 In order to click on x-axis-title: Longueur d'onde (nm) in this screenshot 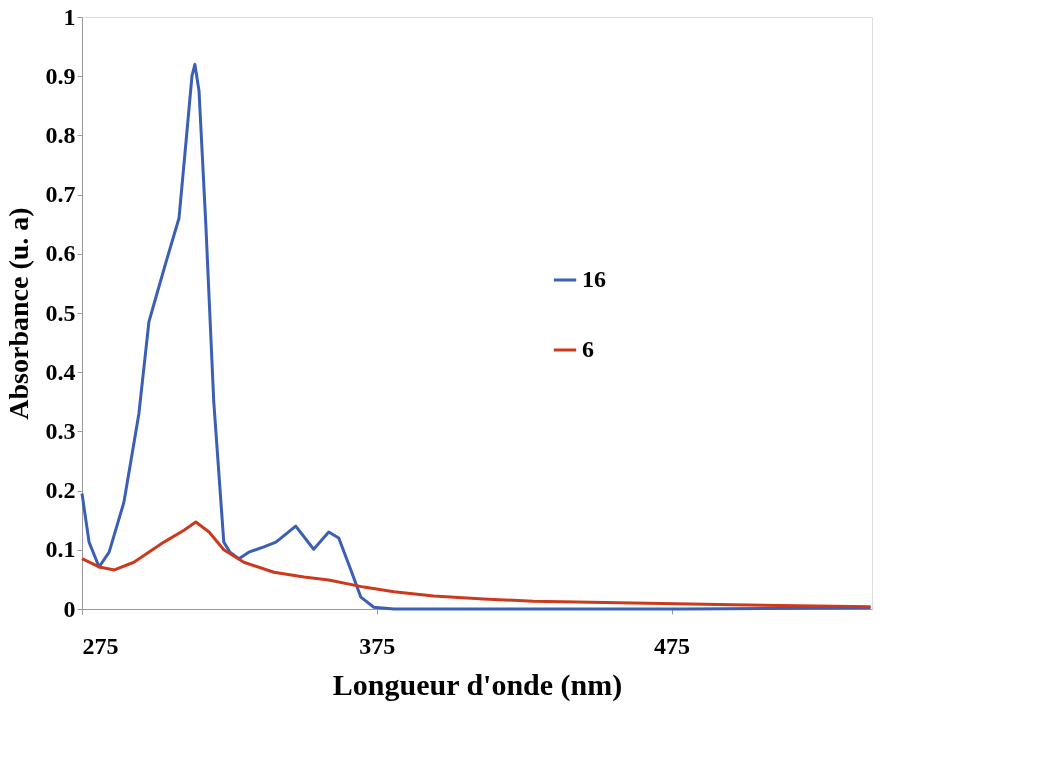, I will do `click(477, 684)`.